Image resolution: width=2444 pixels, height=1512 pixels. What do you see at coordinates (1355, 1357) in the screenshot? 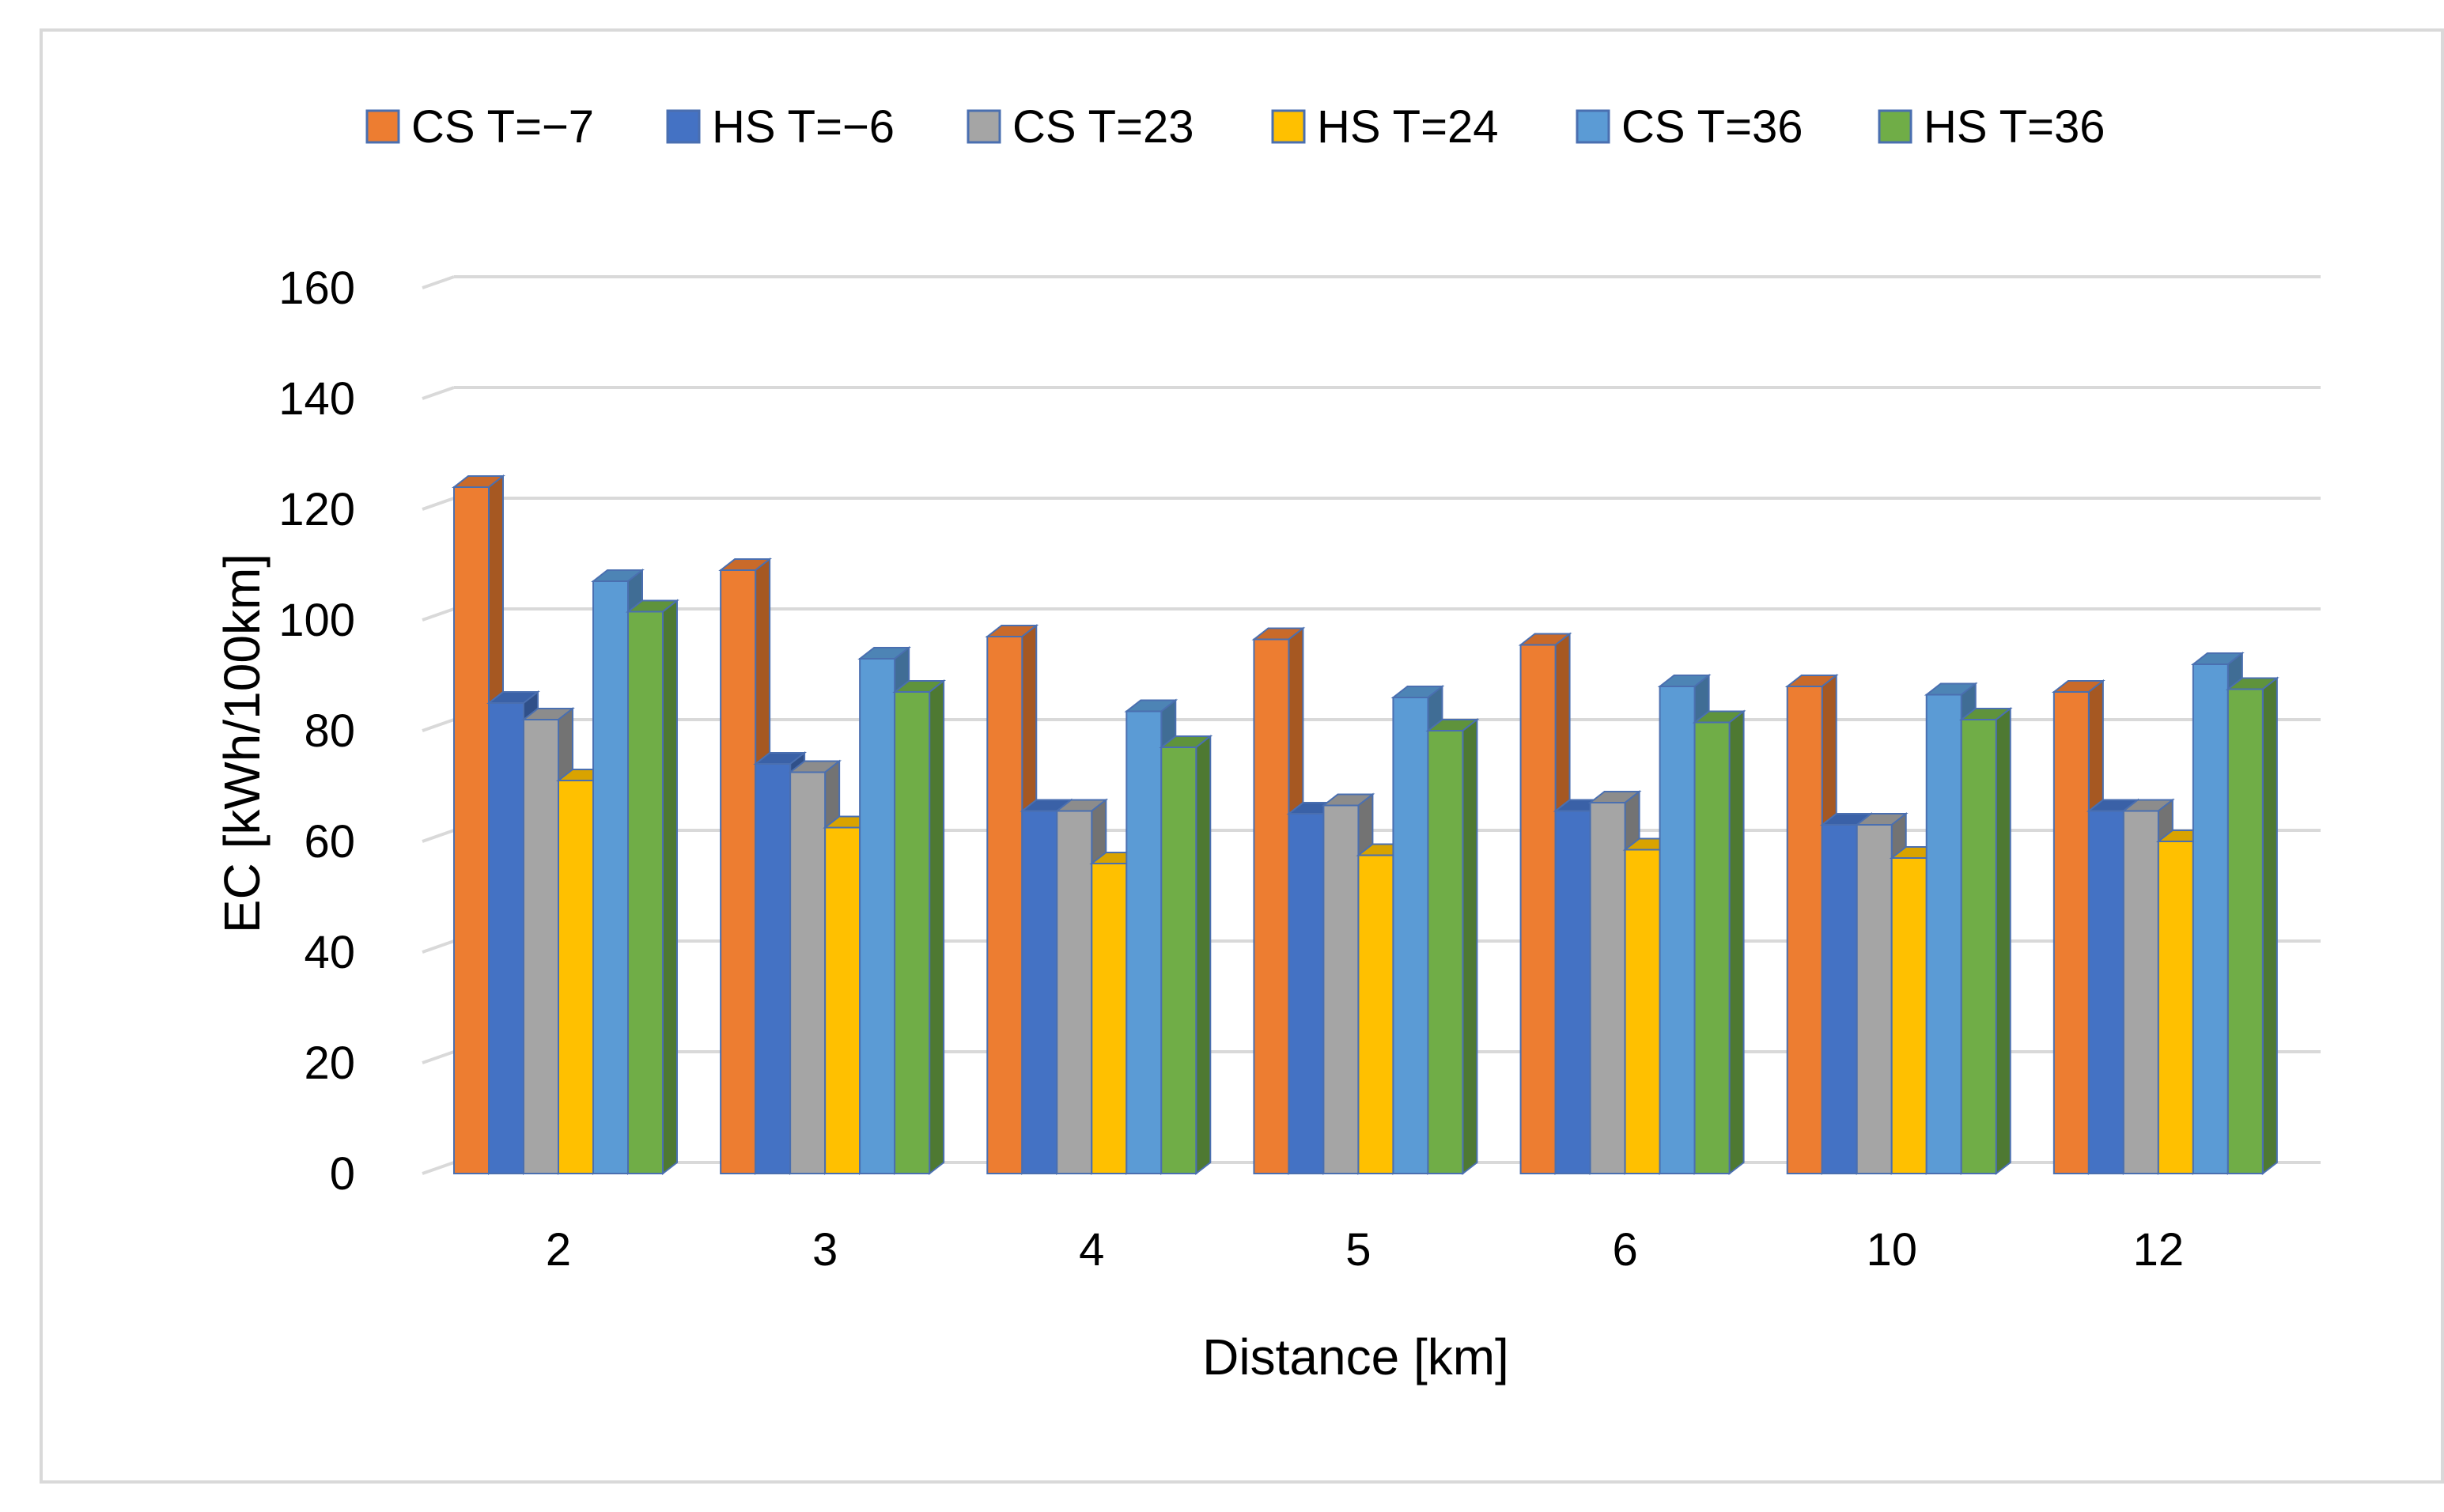
I see `x-axis-title: Distance [km]` at bounding box center [1355, 1357].